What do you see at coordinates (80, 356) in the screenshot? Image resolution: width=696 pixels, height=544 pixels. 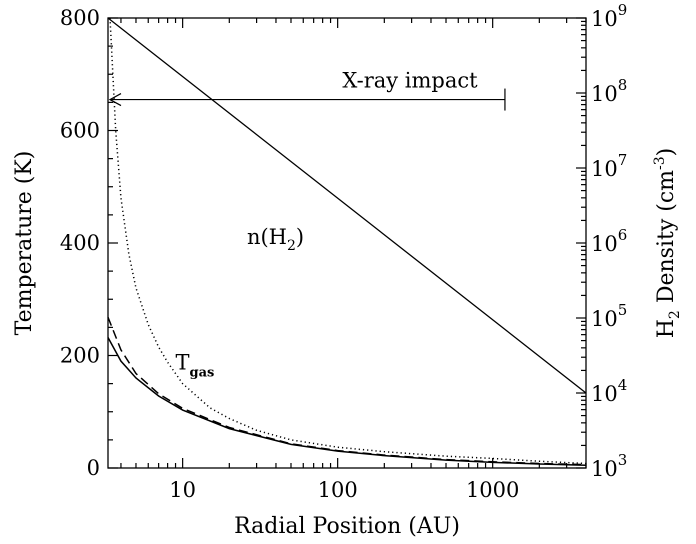 I see `y-tick-label: 200` at bounding box center [80, 356].